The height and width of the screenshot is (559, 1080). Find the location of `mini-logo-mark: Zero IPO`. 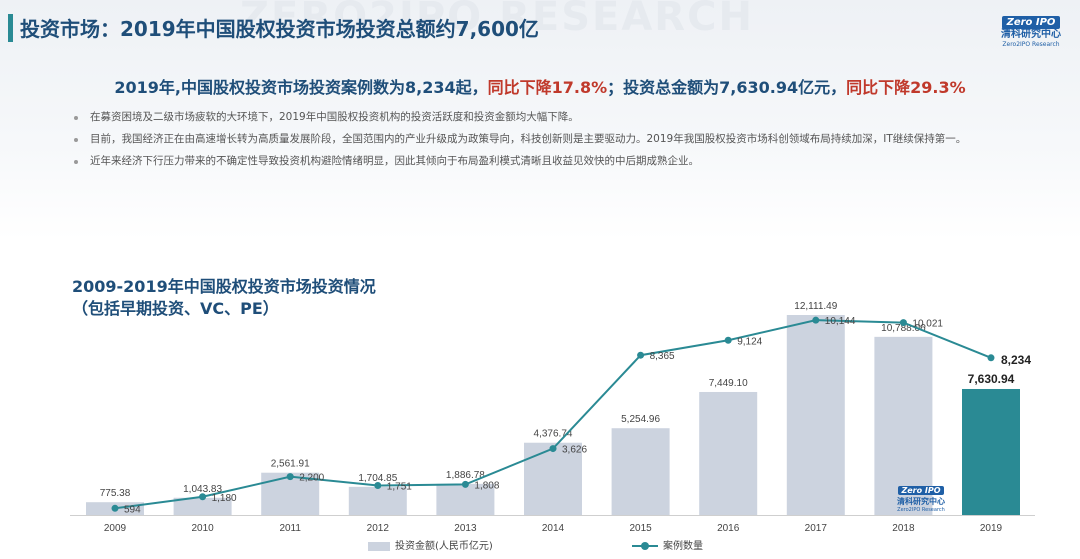

mini-logo-mark: Zero IPO is located at coordinates (921, 490).